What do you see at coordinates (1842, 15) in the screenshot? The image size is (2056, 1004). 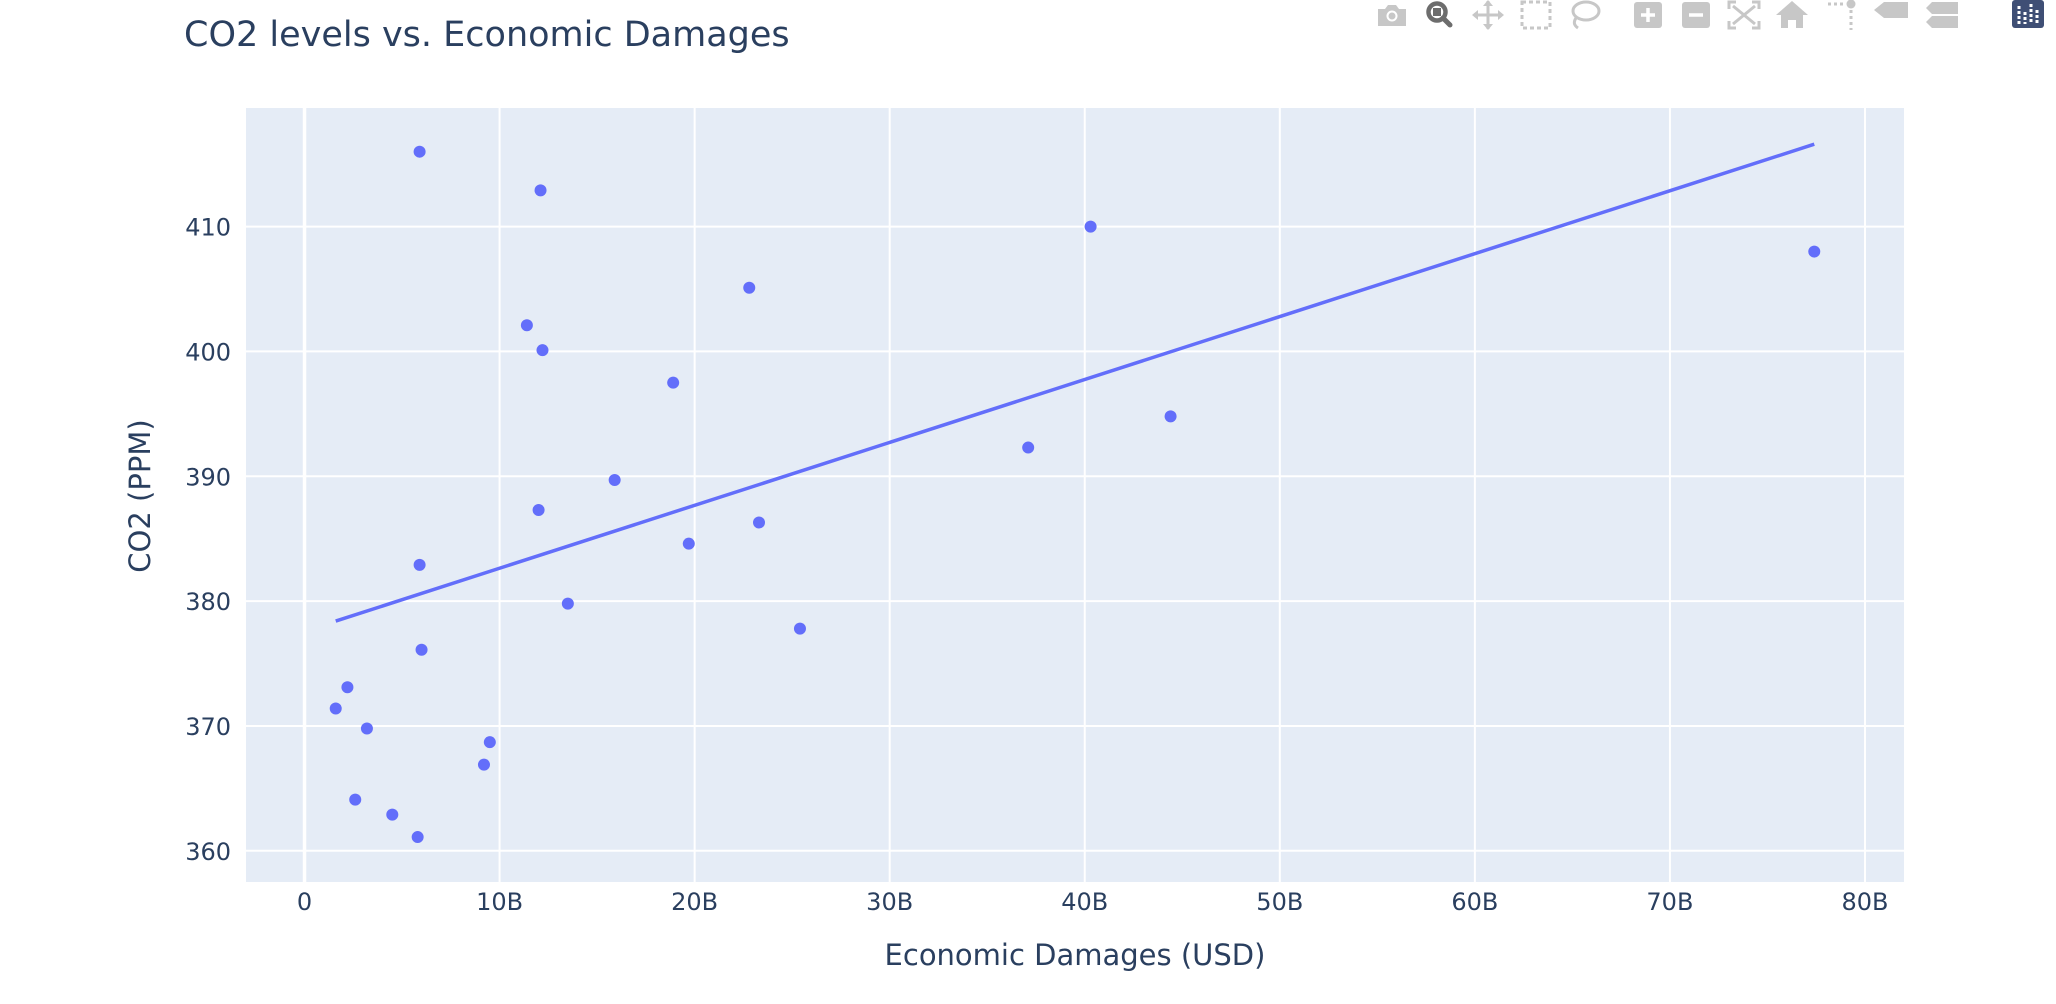 I see `spike-lines-icon` at bounding box center [1842, 15].